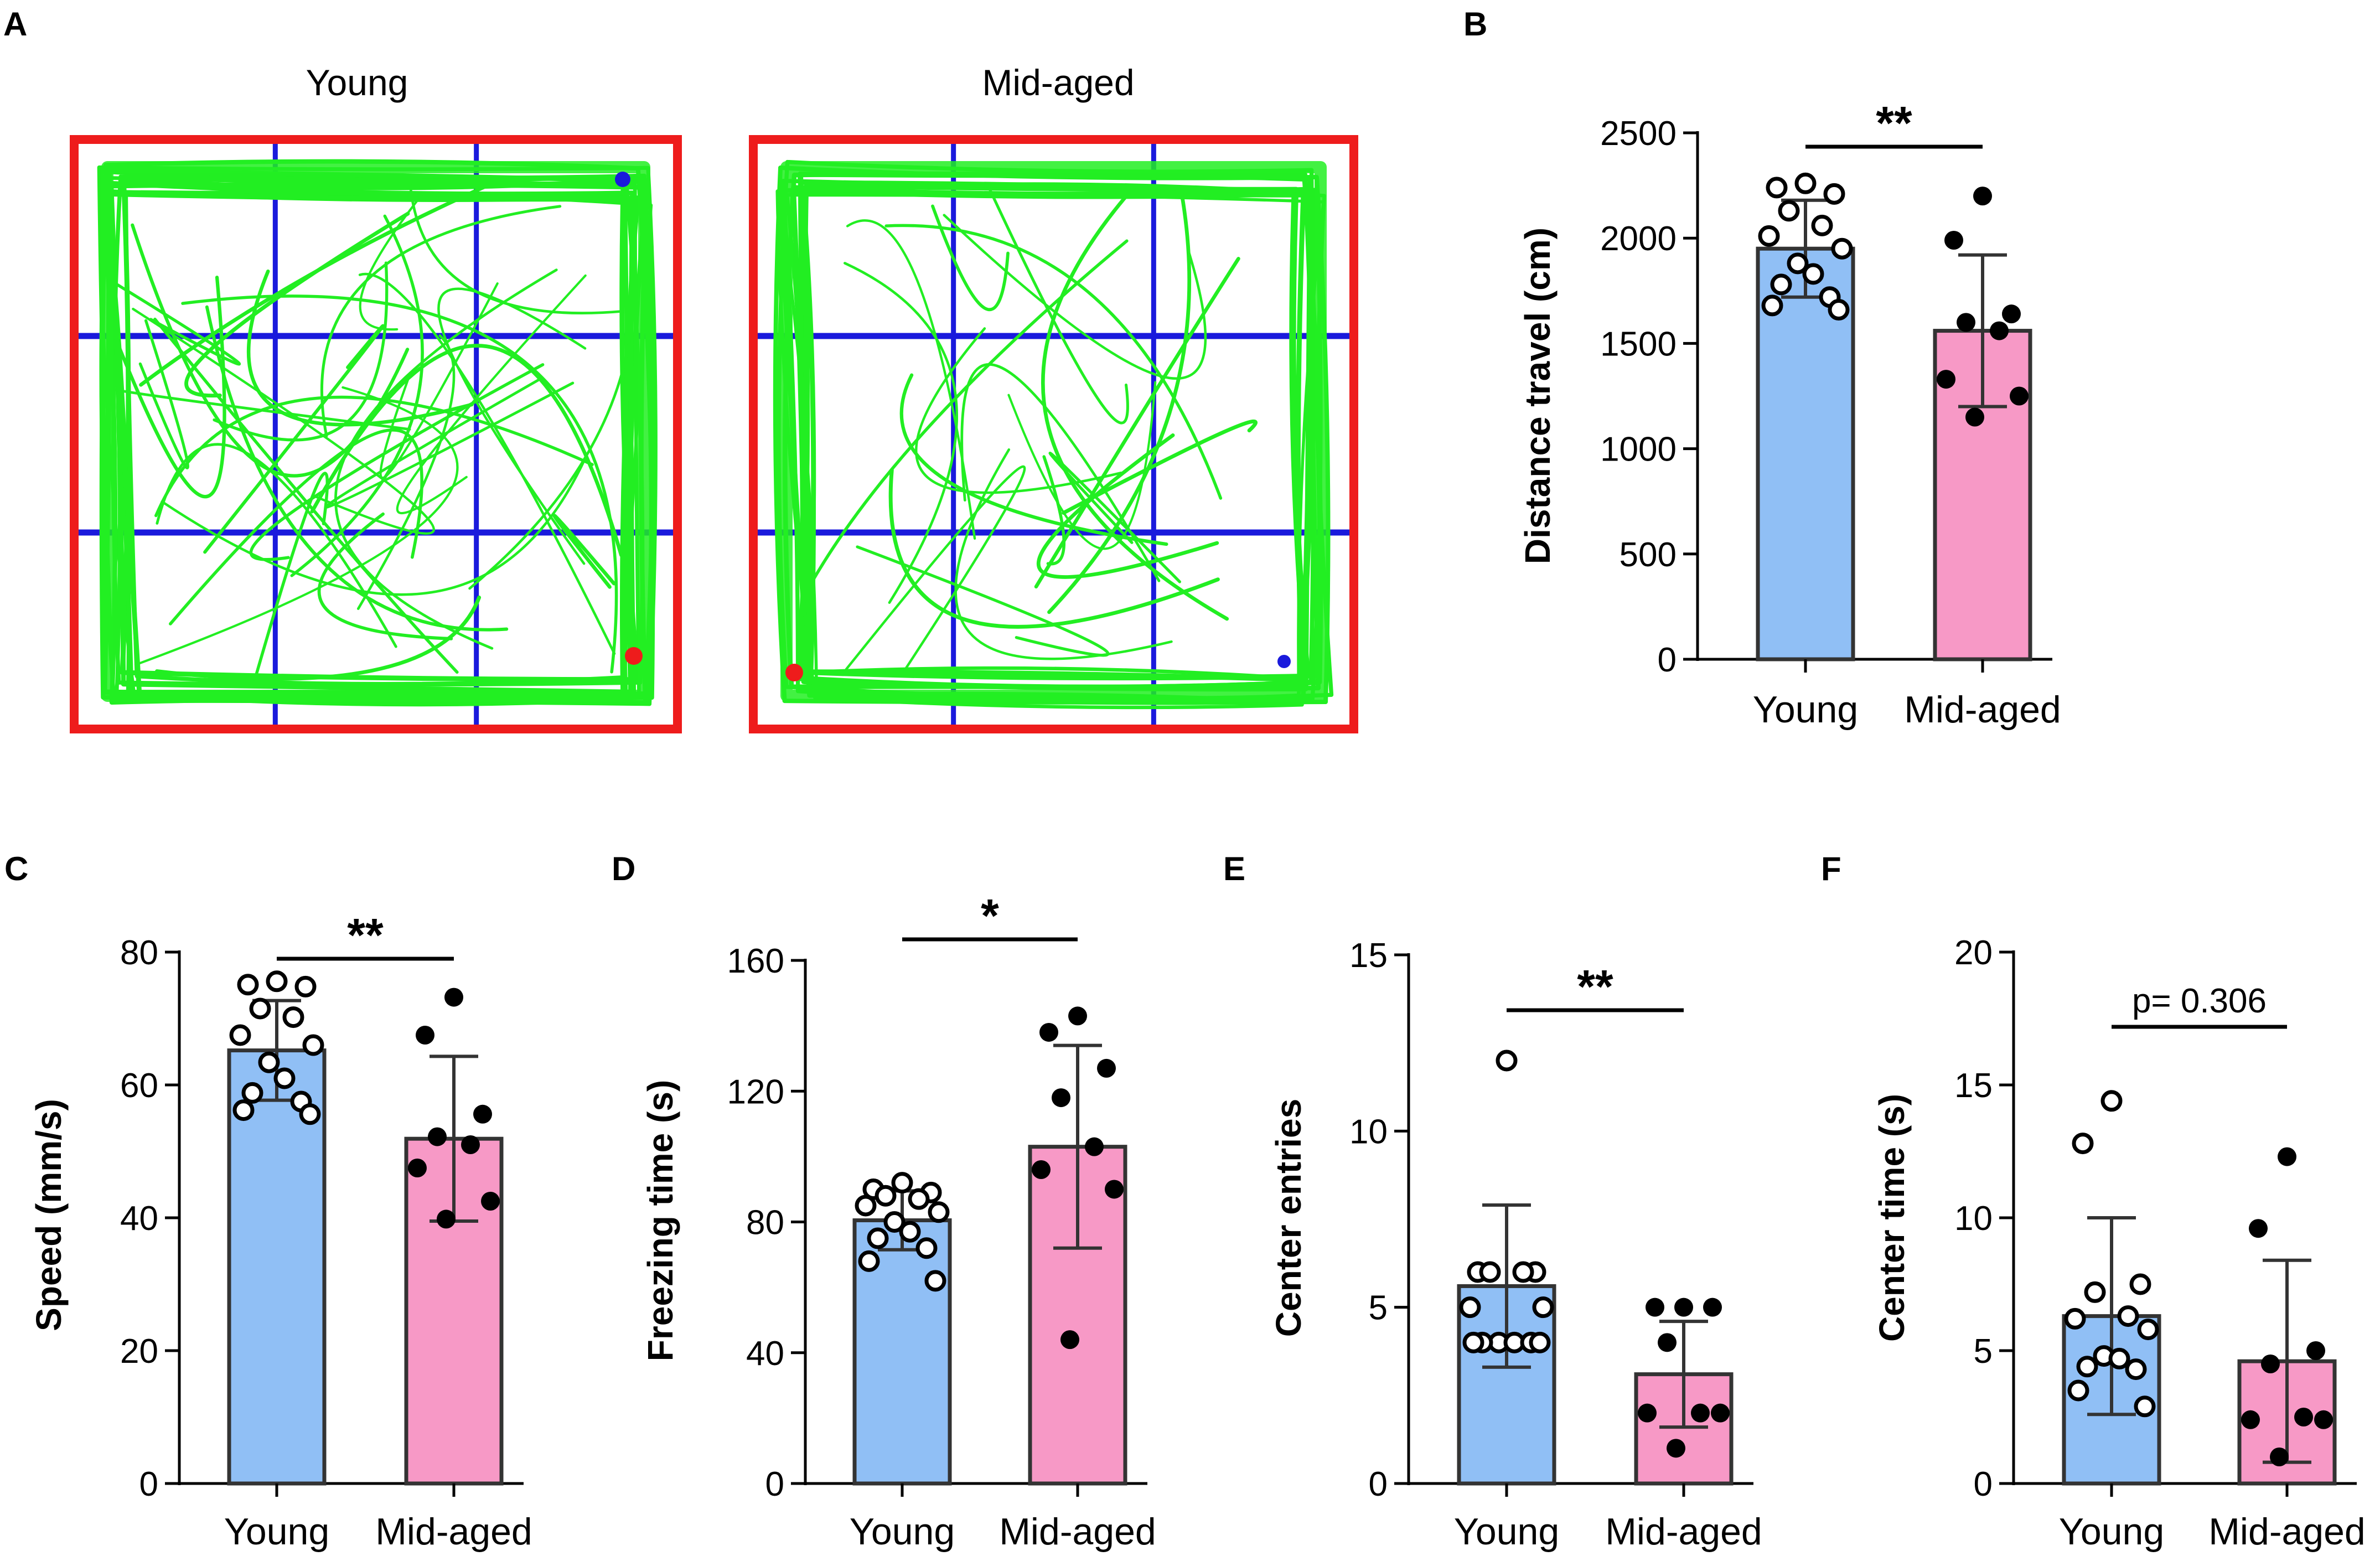 Image resolution: width=2380 pixels, height=1556 pixels. I want to click on significance-label: p= 0.306, so click(2199, 1001).